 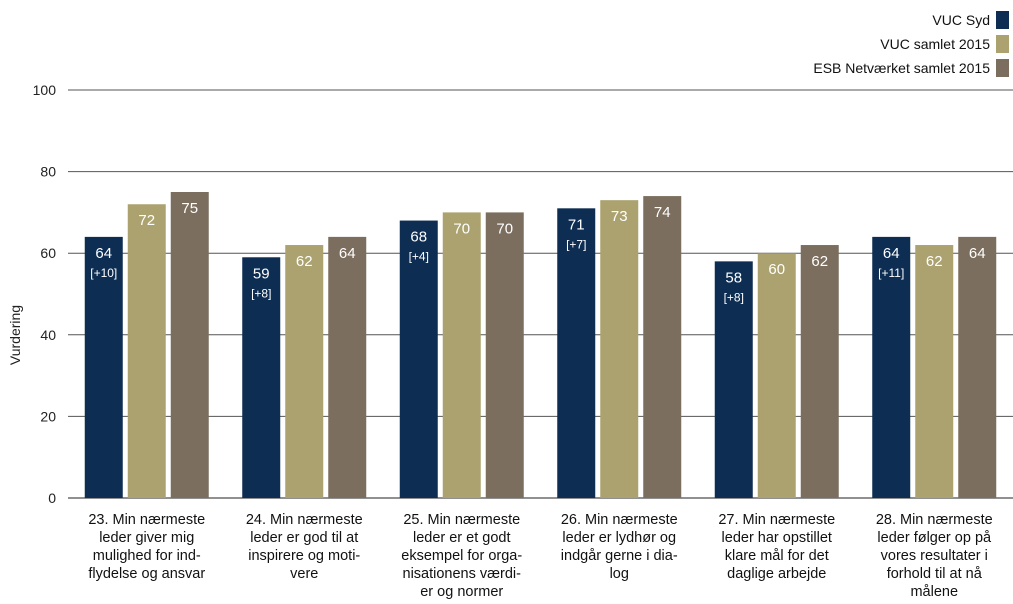 What do you see at coordinates (48, 335) in the screenshot?
I see `y-tick-label: 40` at bounding box center [48, 335].